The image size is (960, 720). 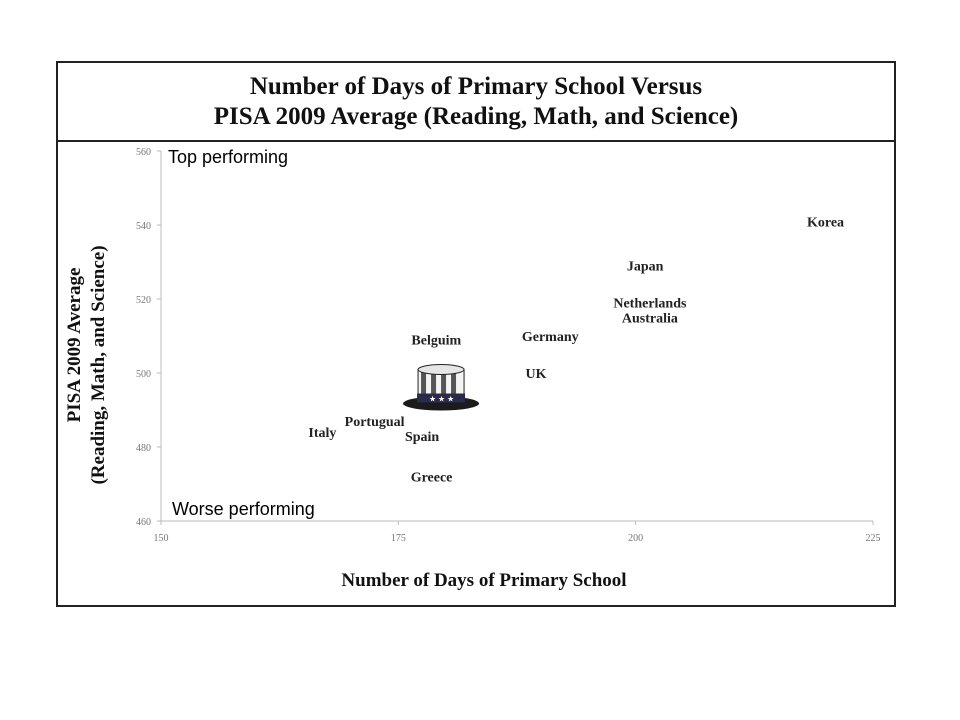 What do you see at coordinates (375, 422) in the screenshot?
I see `data-point-label: Portugual` at bounding box center [375, 422].